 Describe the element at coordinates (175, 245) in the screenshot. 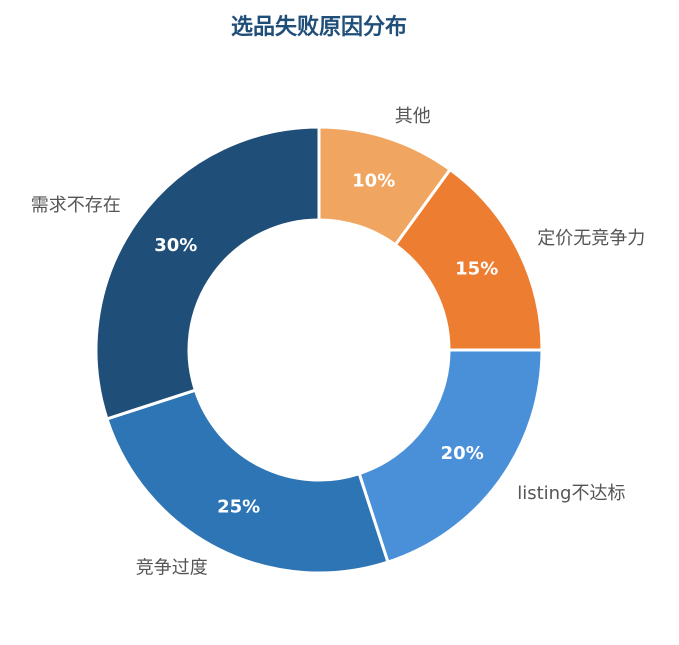

I see `value-label: 30%` at that location.